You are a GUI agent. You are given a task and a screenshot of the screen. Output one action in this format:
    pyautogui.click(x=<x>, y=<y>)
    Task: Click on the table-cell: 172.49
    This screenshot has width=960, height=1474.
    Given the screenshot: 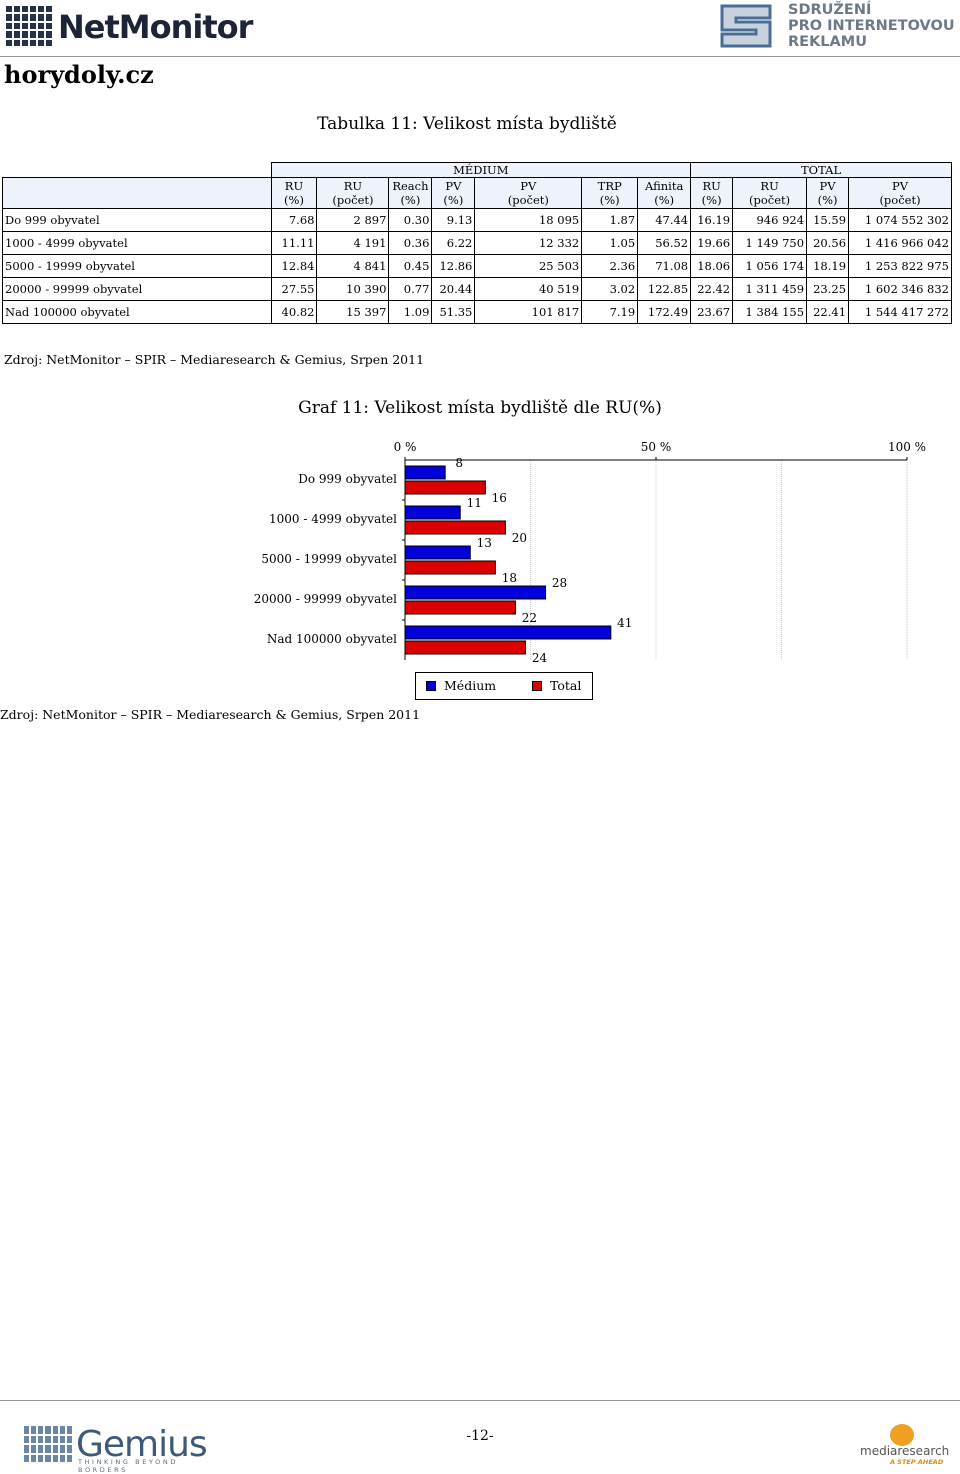 What is the action you would take?
    pyautogui.click(x=664, y=312)
    